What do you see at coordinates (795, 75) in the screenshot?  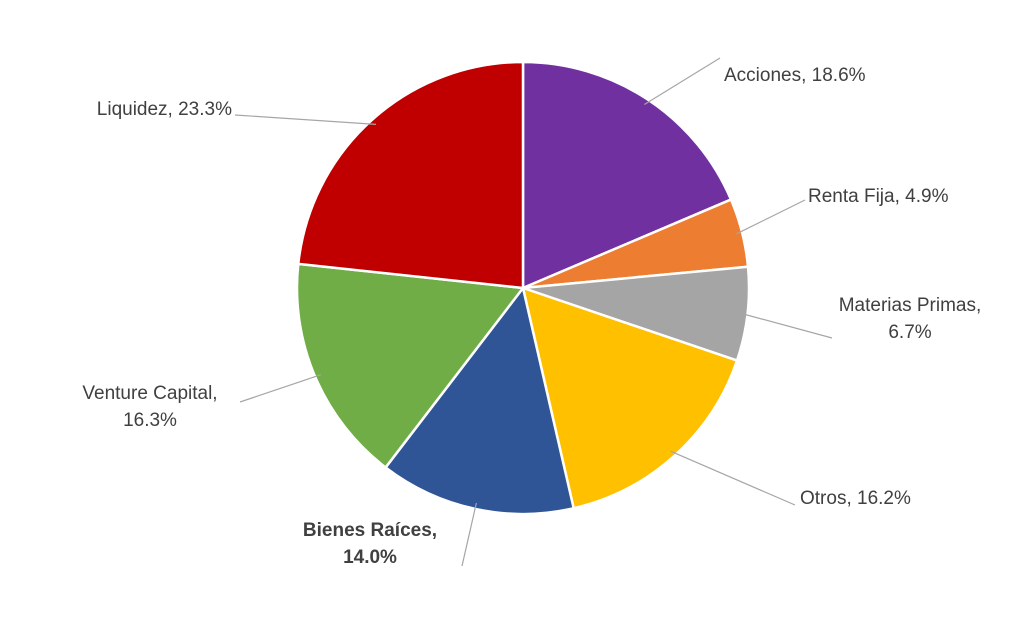 I see `data-label: Acciones, 18.6%` at bounding box center [795, 75].